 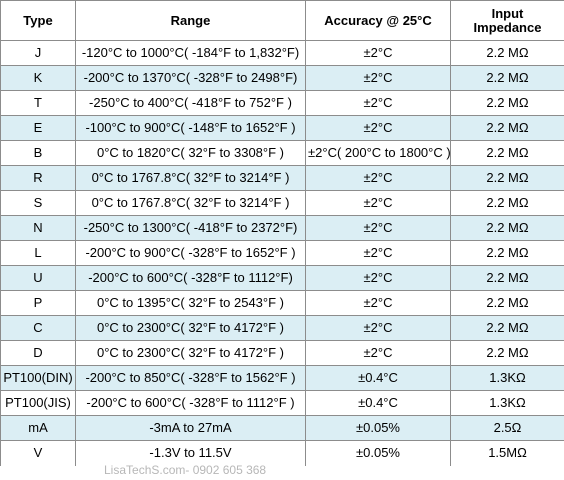 I want to click on header-impedance-line2: Impedance, so click(x=507, y=27).